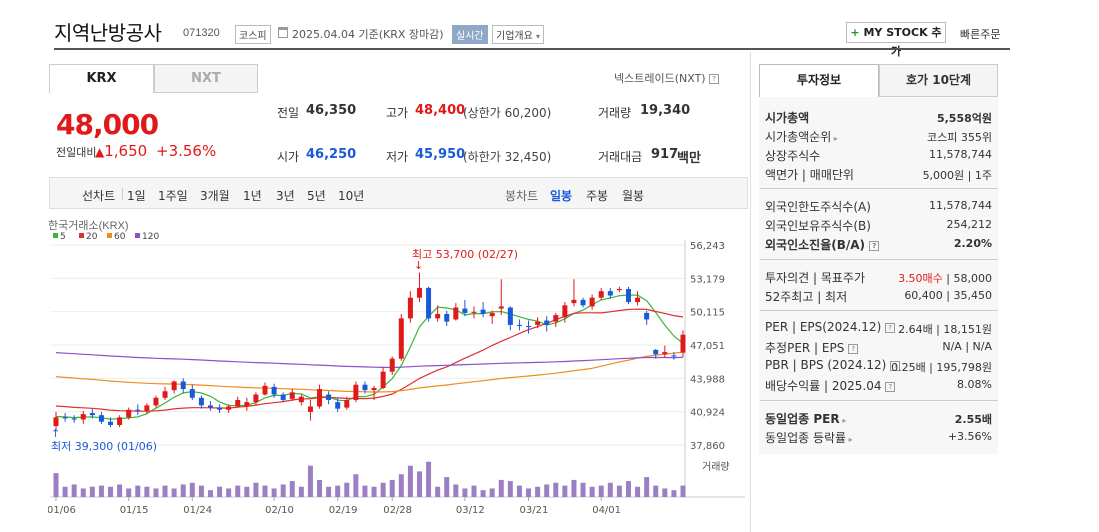 This screenshot has width=1099, height=532. I want to click on open-value: 46,250, so click(331, 154).